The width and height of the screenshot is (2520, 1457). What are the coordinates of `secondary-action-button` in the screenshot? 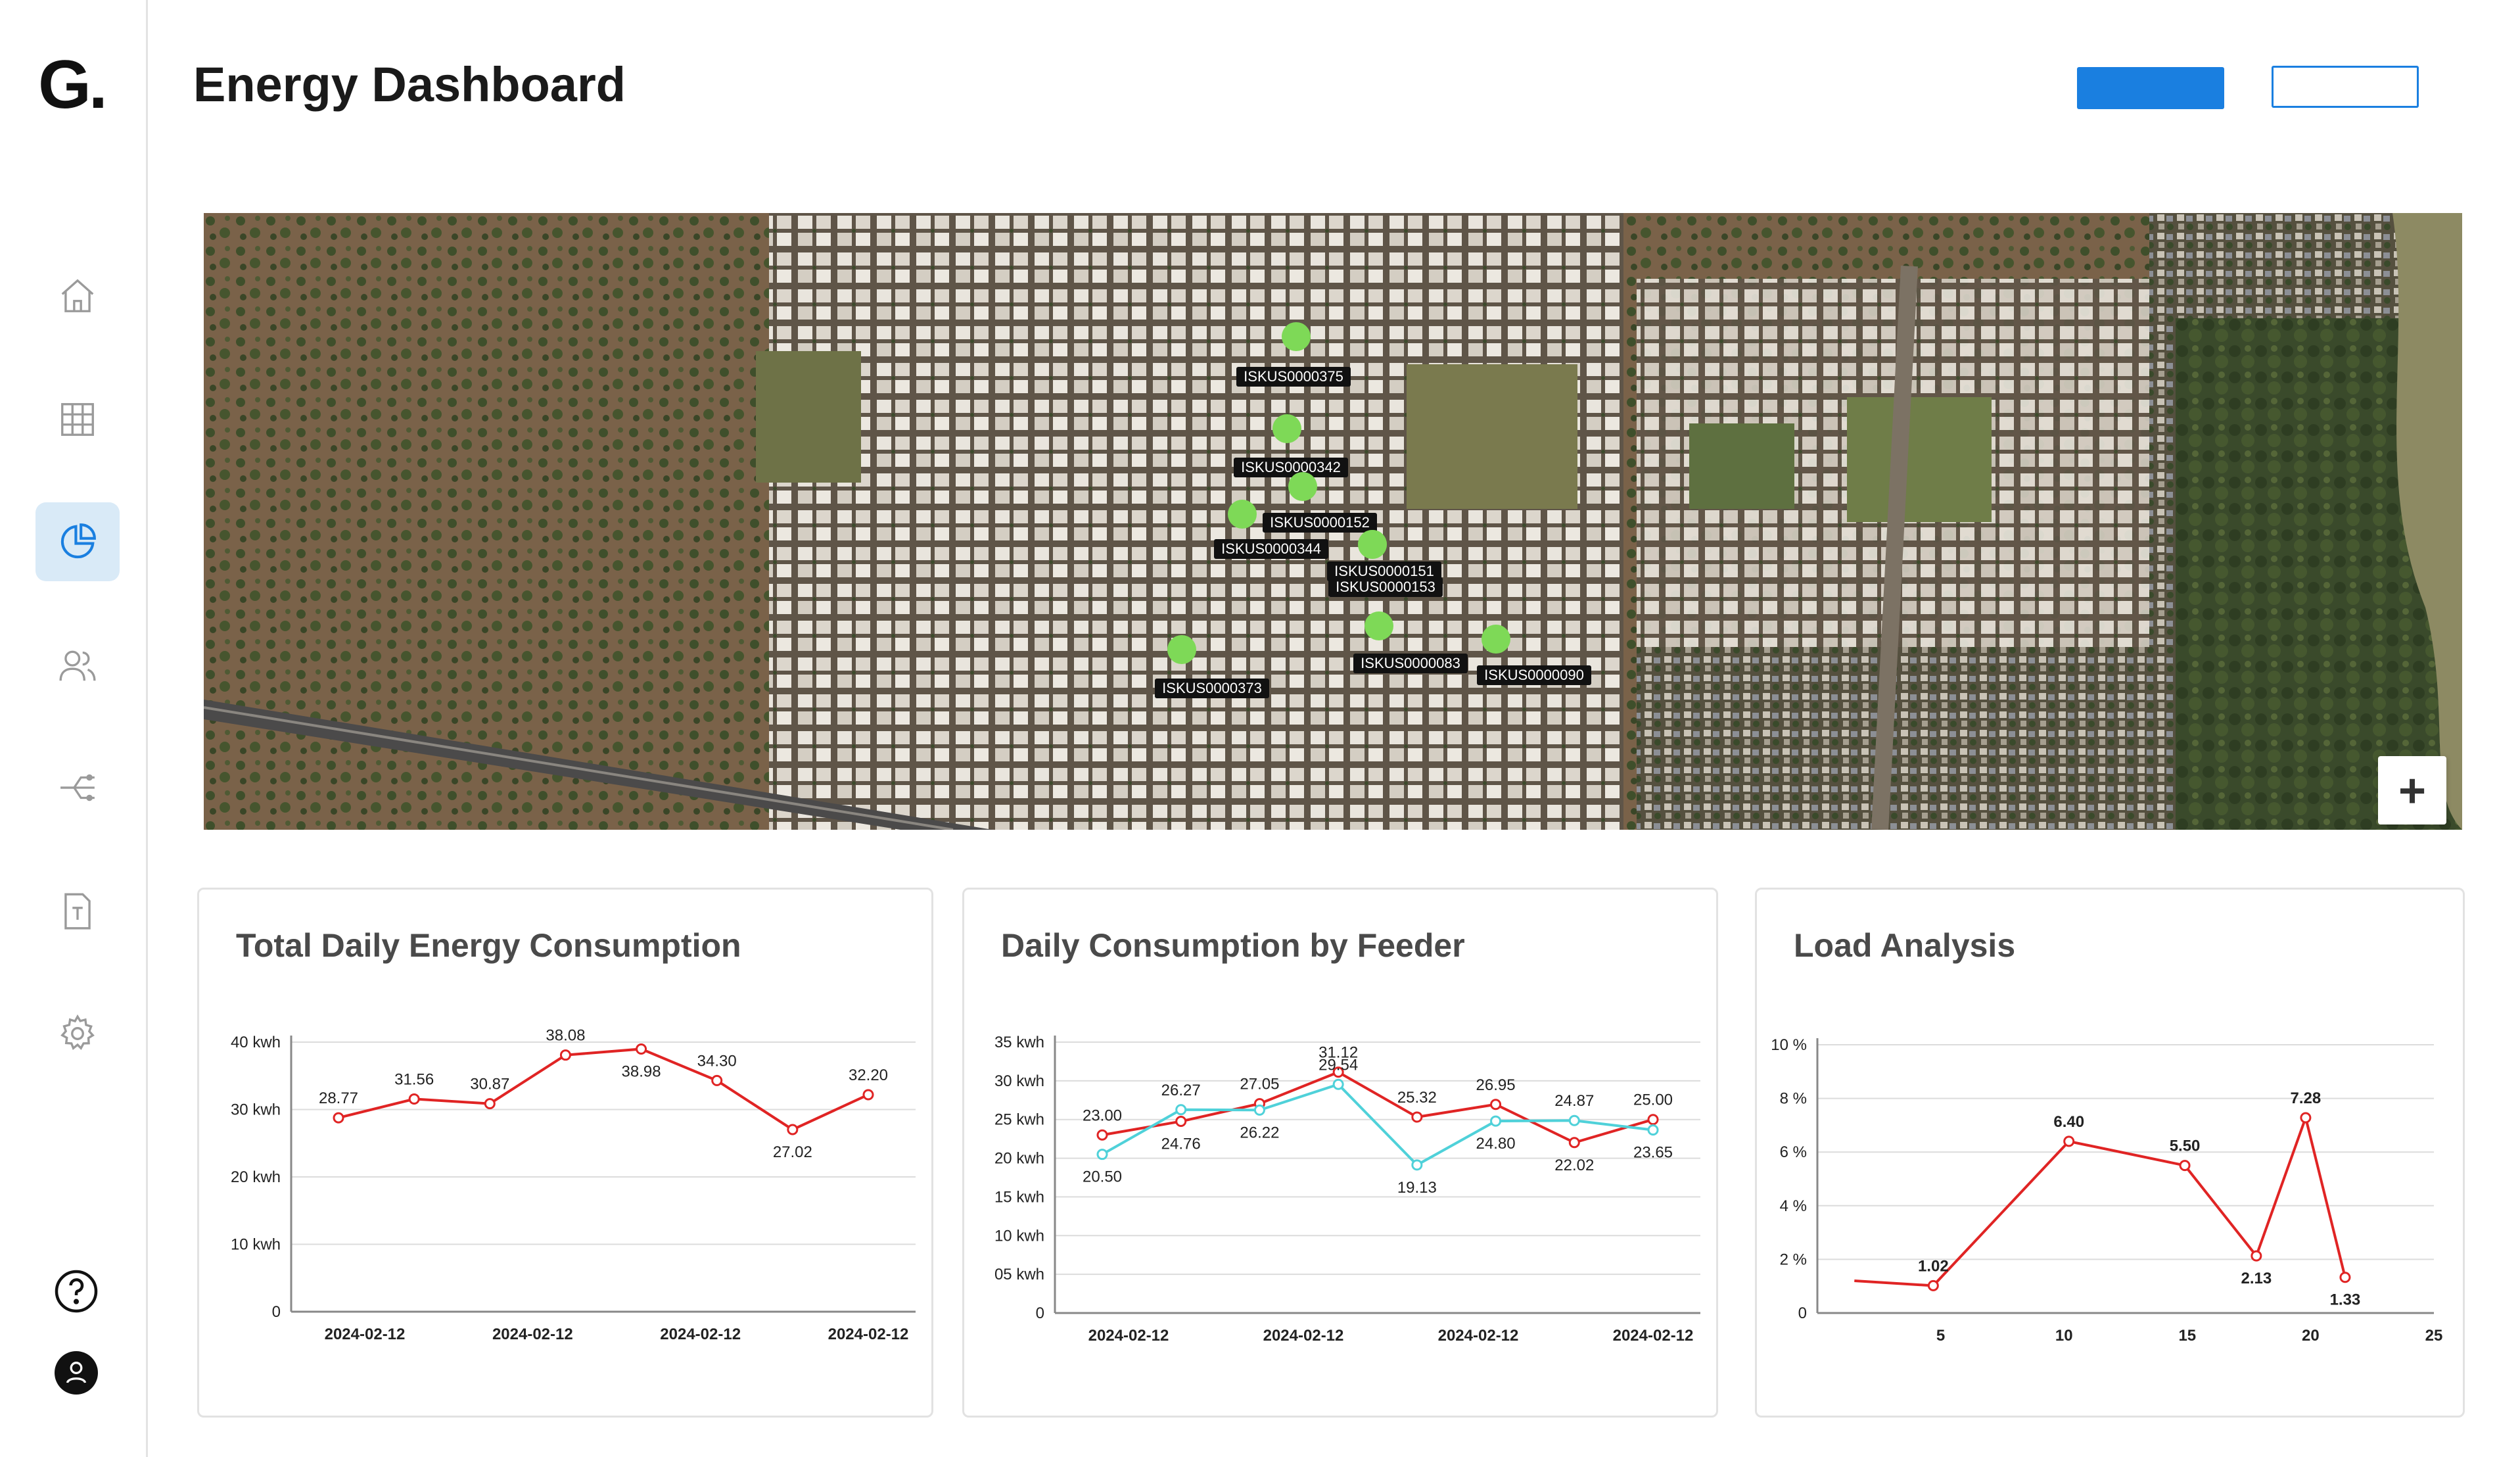 It's located at (2345, 87).